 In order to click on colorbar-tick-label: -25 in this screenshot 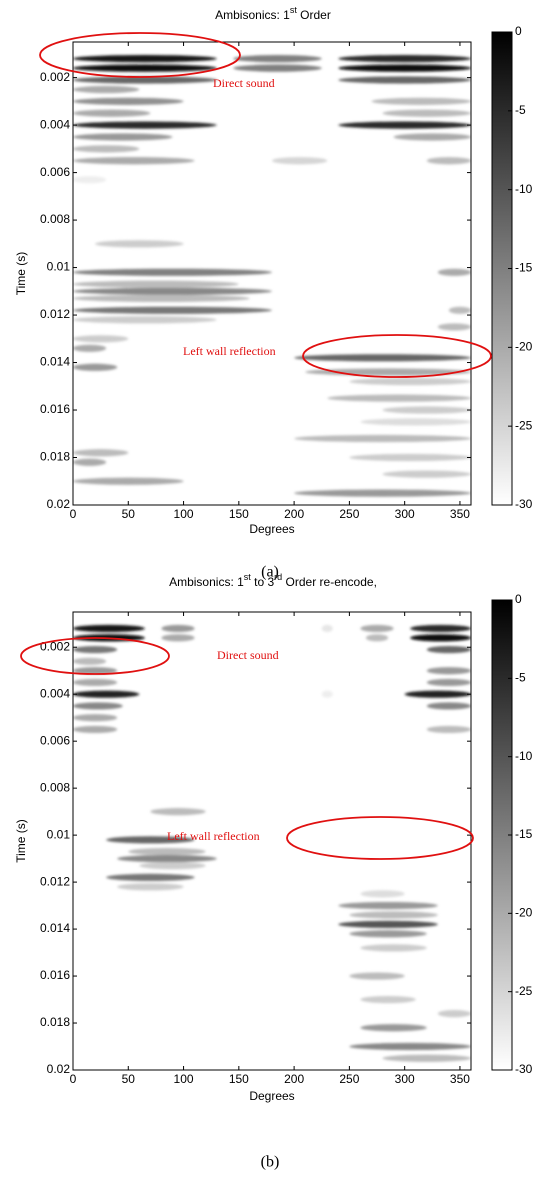, I will do `click(524, 991)`.